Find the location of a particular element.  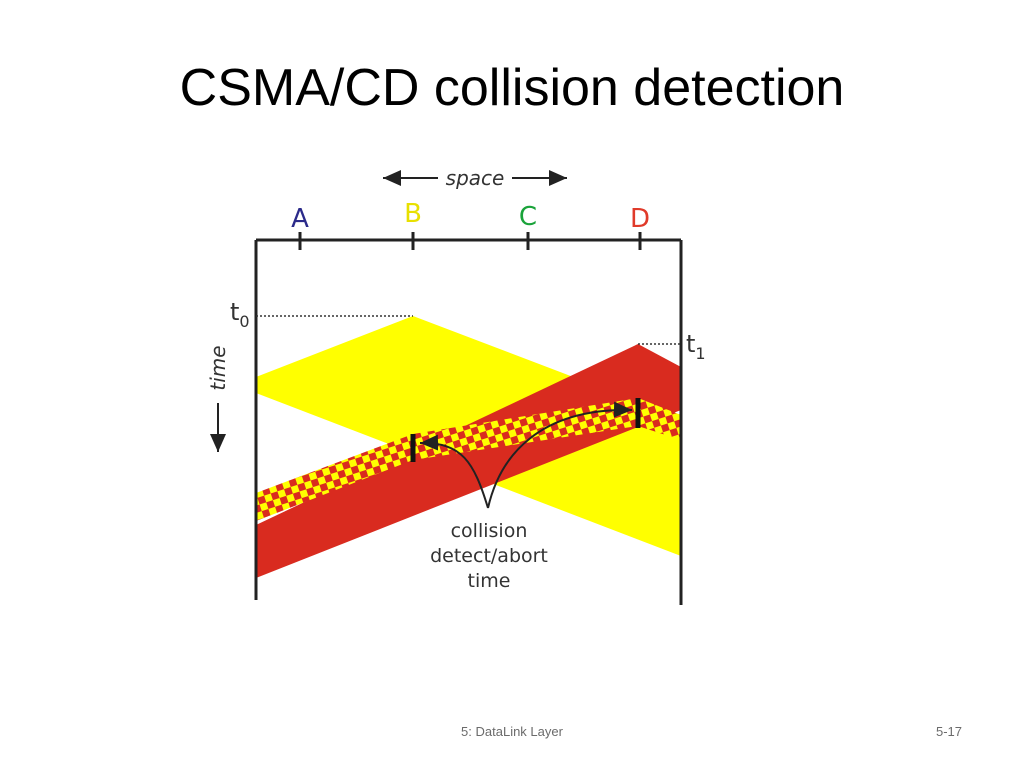

node-label-a: A is located at coordinates (300, 219).